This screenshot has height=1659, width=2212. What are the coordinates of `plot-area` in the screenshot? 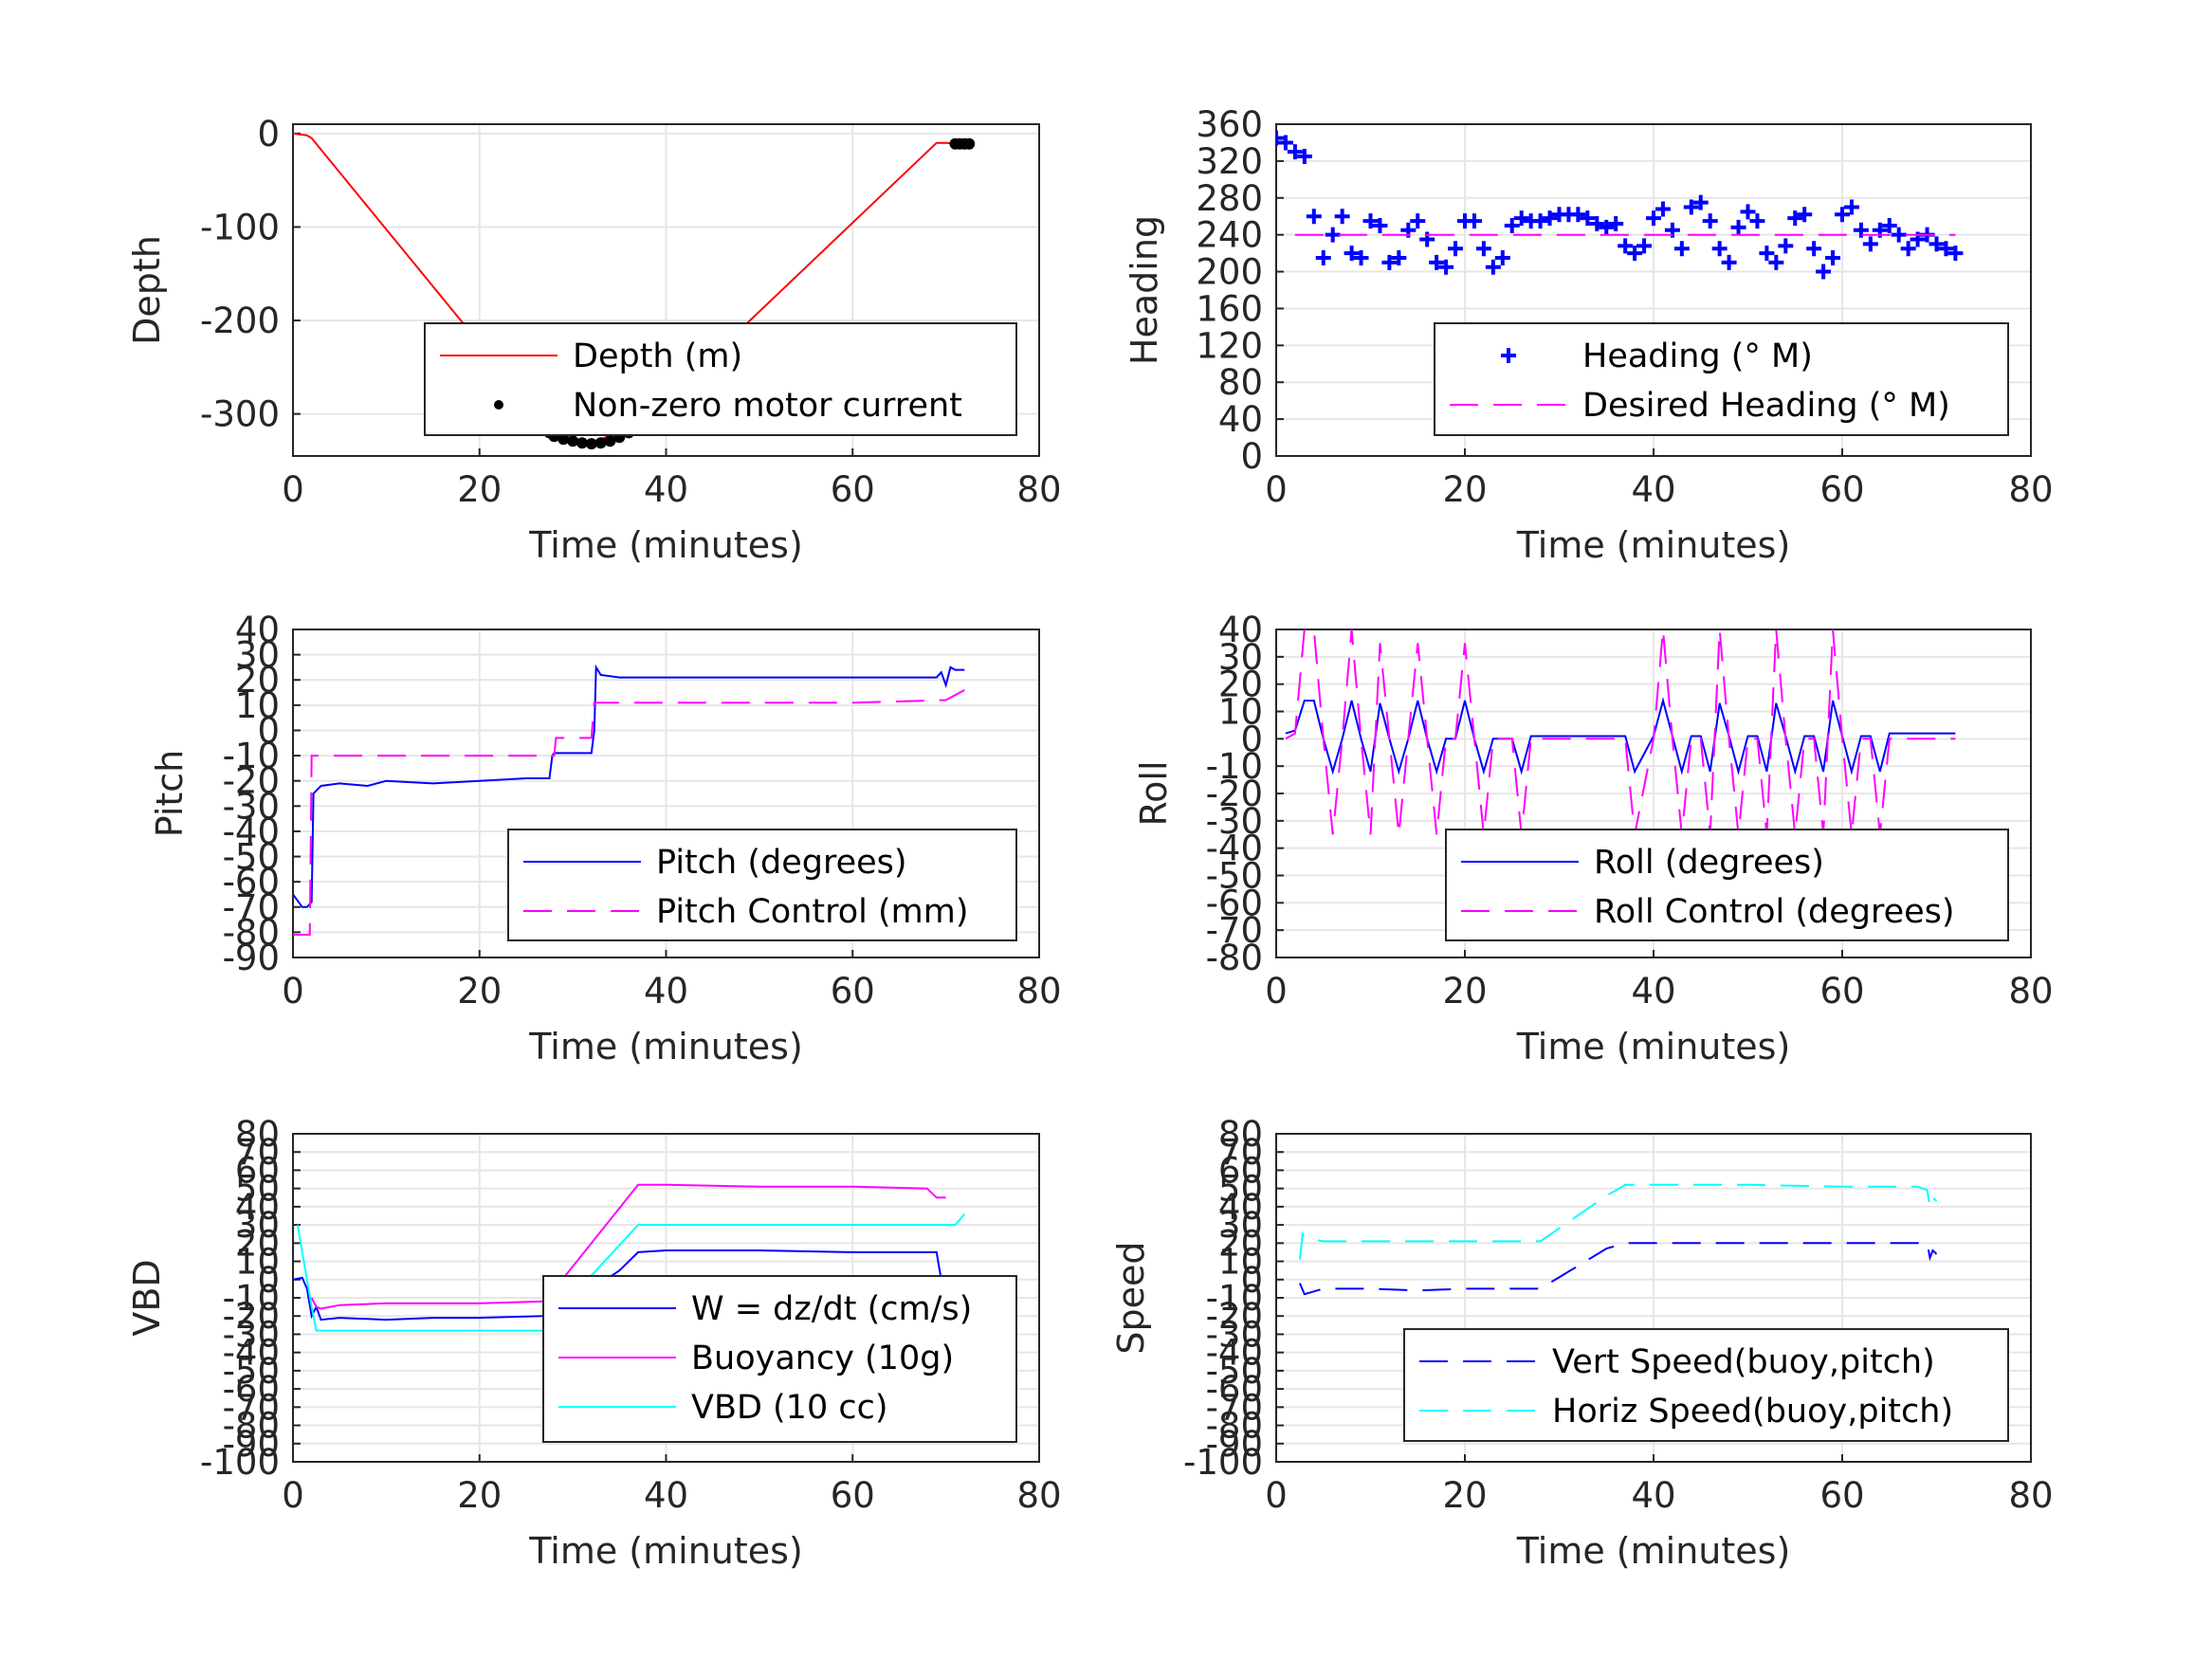 It's located at (629, 800).